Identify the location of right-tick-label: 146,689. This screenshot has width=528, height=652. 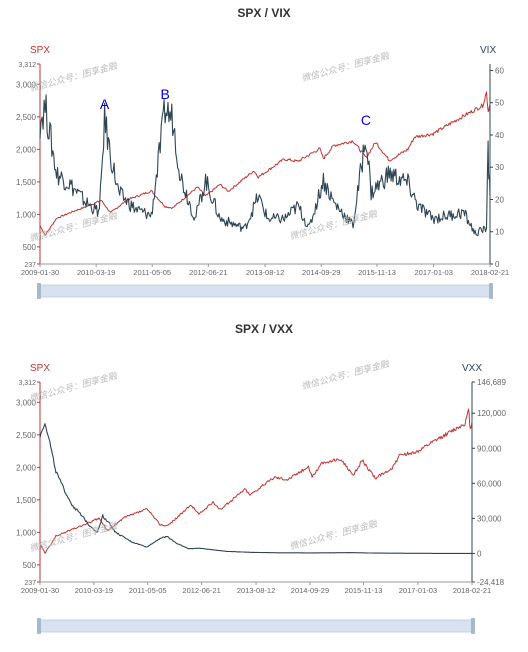
(491, 382).